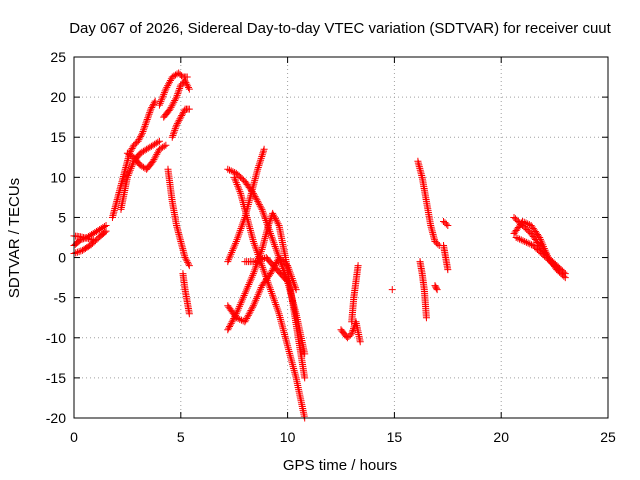 The image size is (640, 480). I want to click on x-tick-label: 25, so click(608, 437).